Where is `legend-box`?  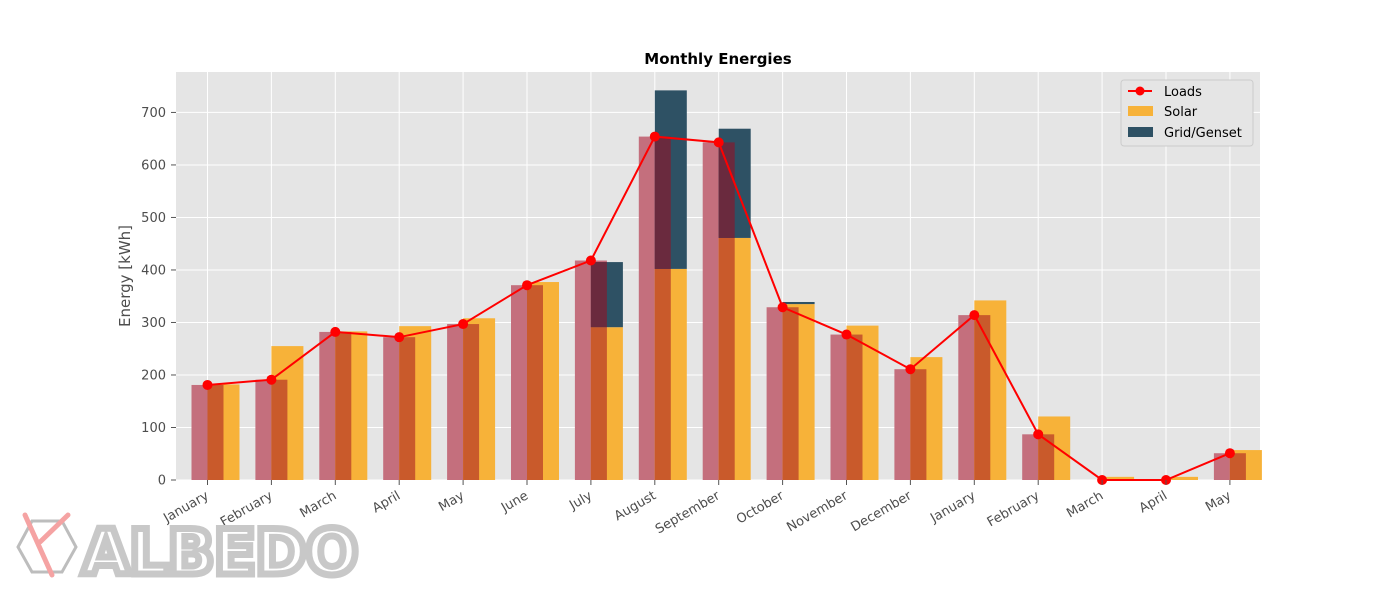
legend-box is located at coordinates (1187, 113).